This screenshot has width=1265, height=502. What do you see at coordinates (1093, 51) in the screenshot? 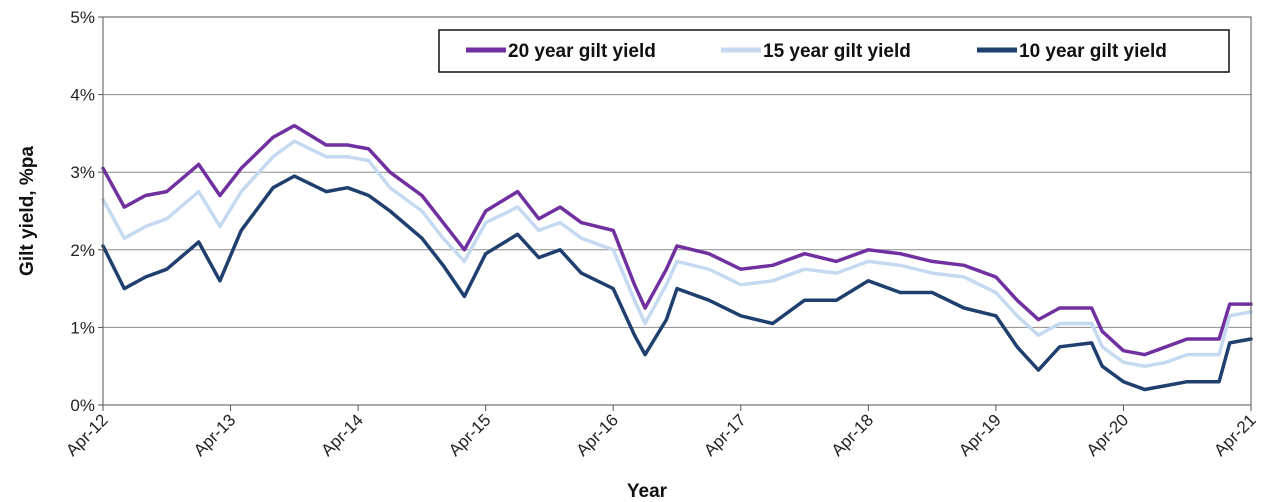
I see `legend-label: 10 year gilt yield` at bounding box center [1093, 51].